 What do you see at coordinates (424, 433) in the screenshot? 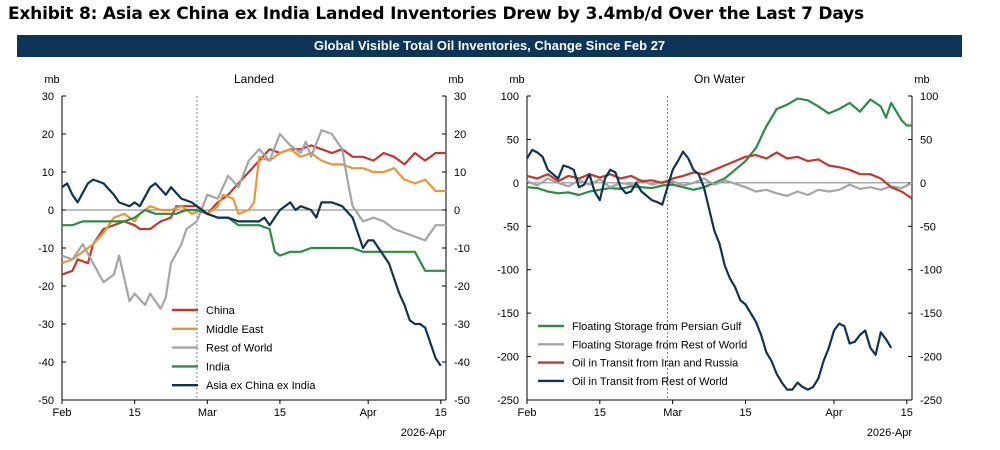
I see `chart1-x-footer: 2026-Apr` at bounding box center [424, 433].